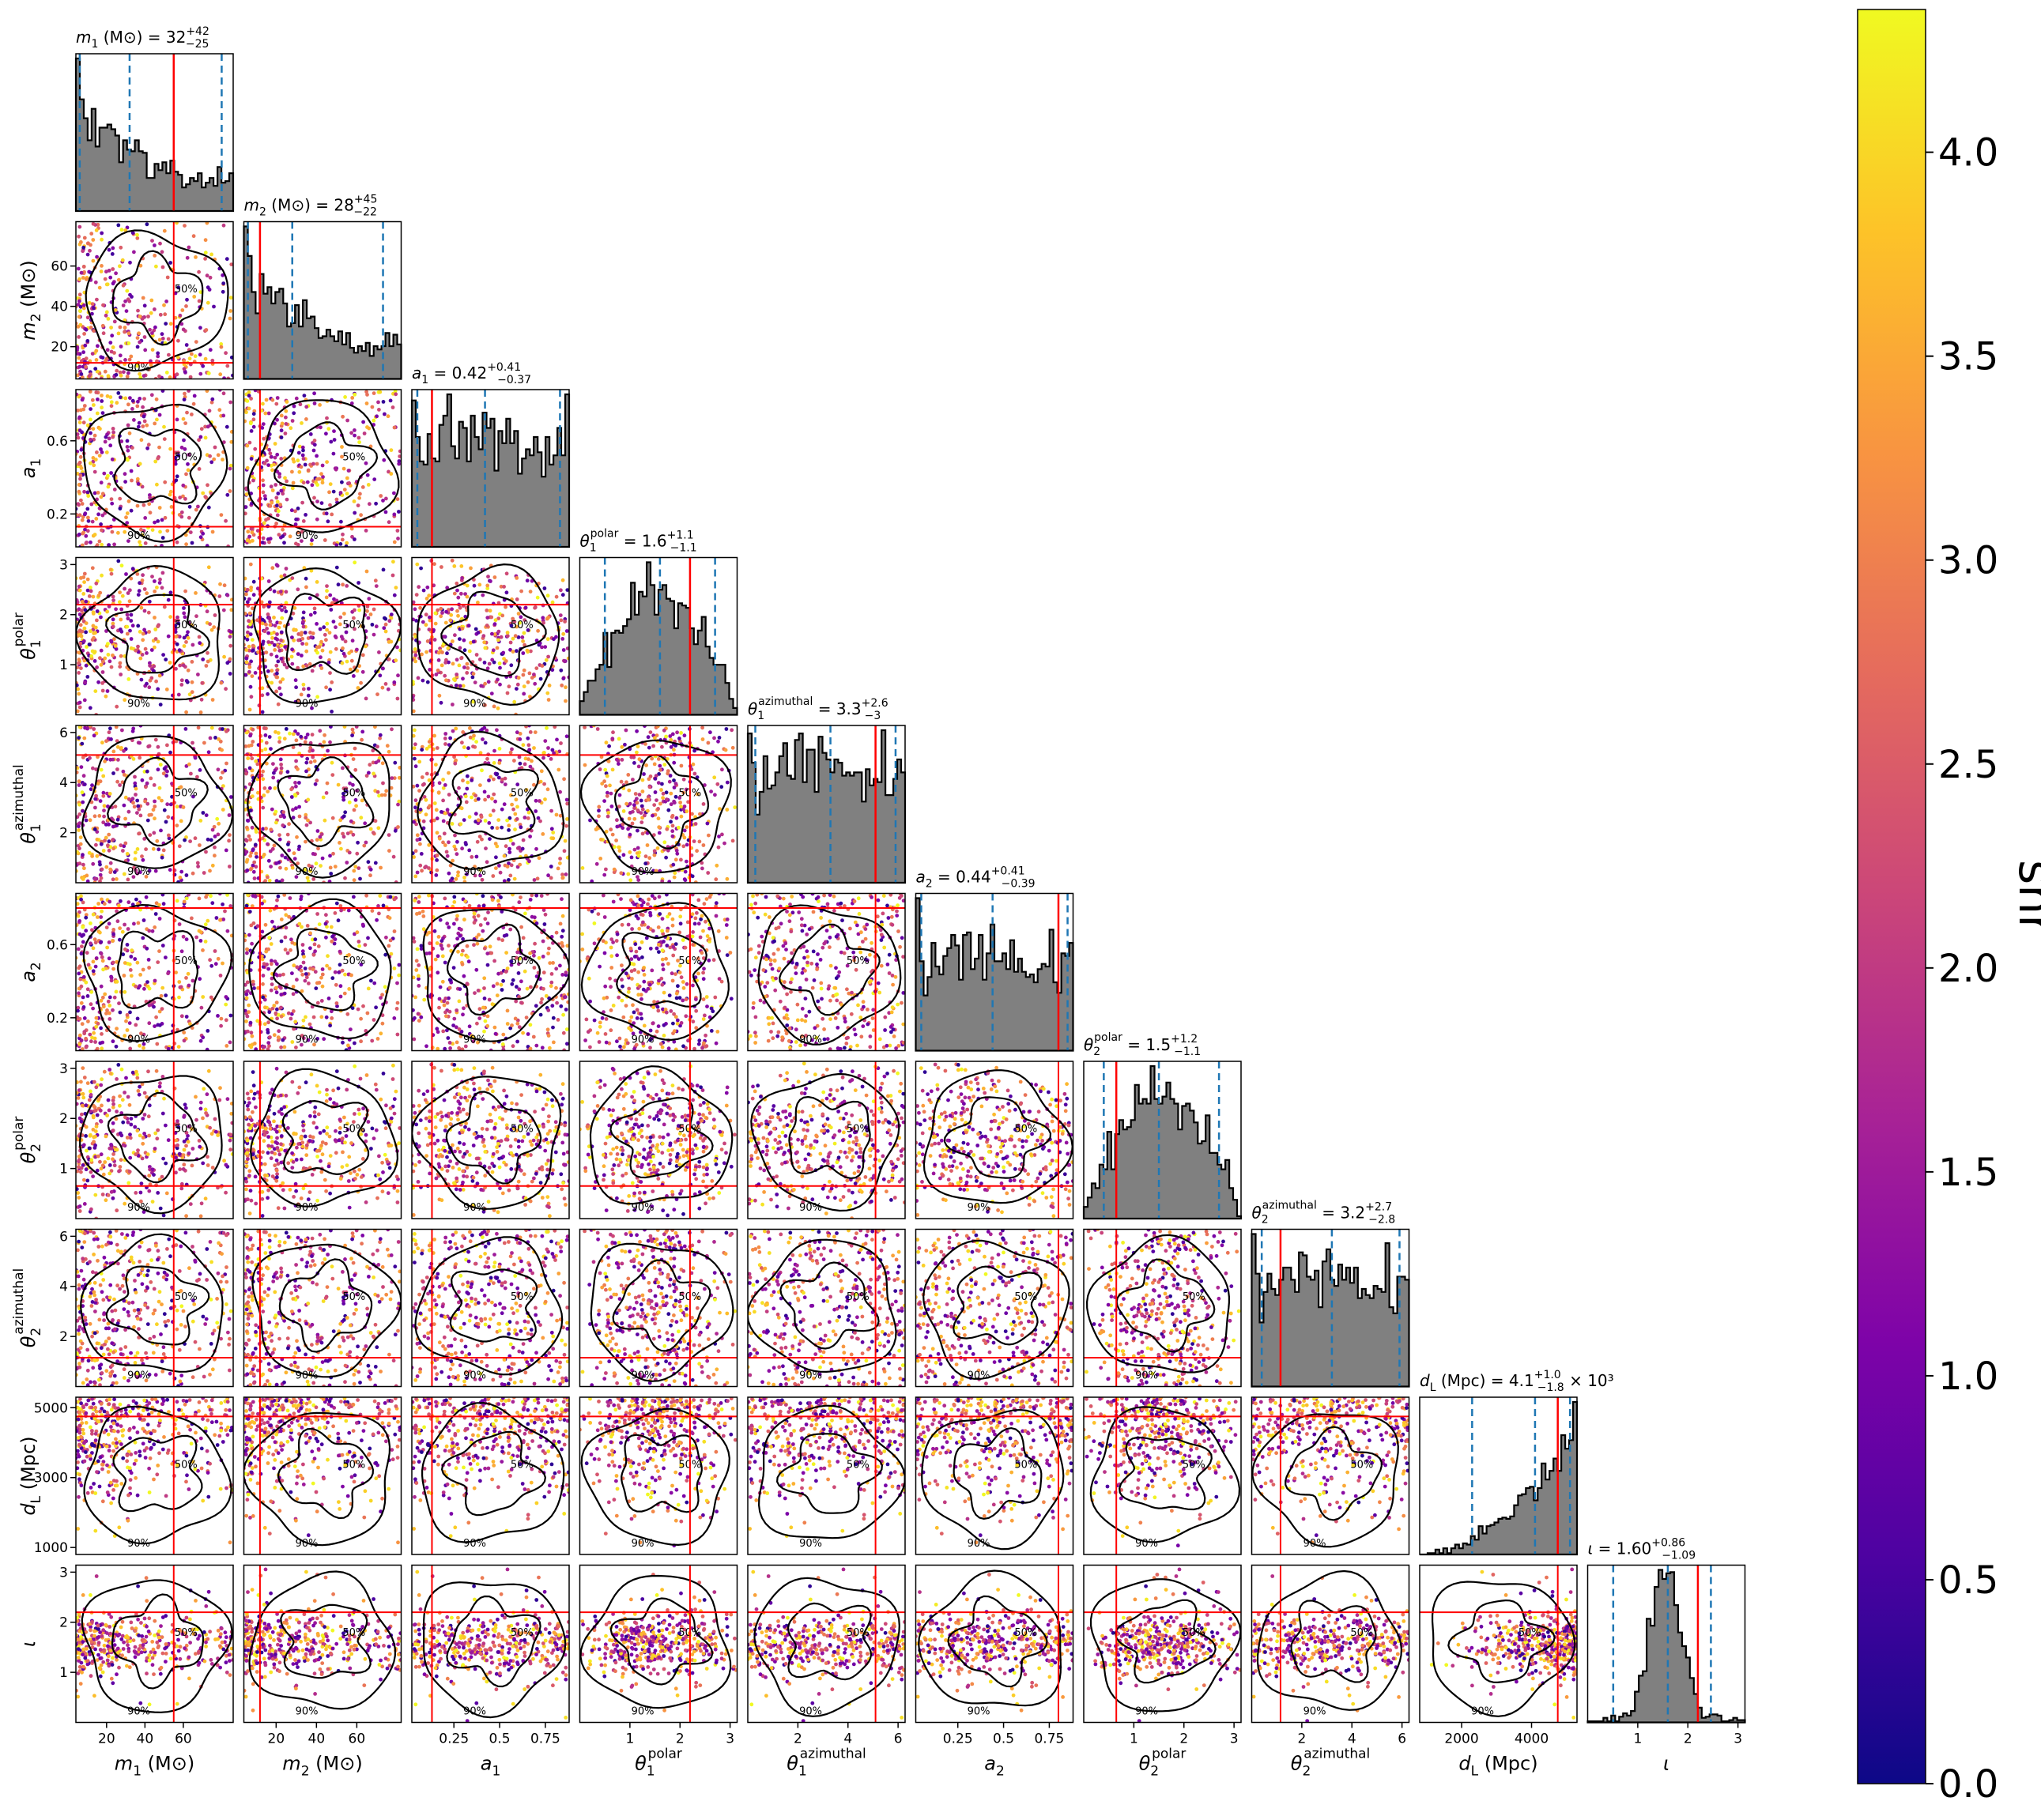 The height and width of the screenshot is (1820, 2041). I want to click on title-m2: m2 (M⊙) = 28+45 −22, so click(311, 206).